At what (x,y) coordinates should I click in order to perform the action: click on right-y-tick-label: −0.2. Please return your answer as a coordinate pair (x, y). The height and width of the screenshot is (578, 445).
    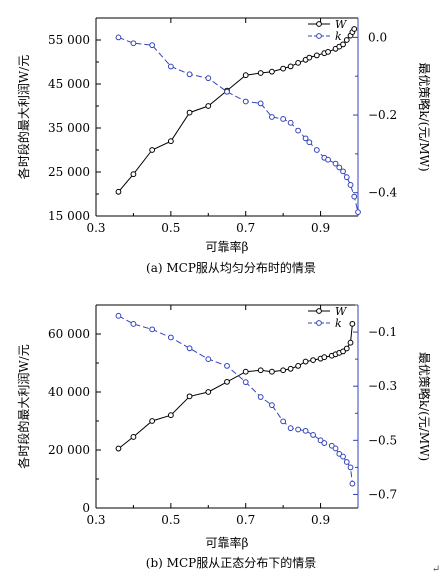
    Looking at the image, I should click on (382, 115).